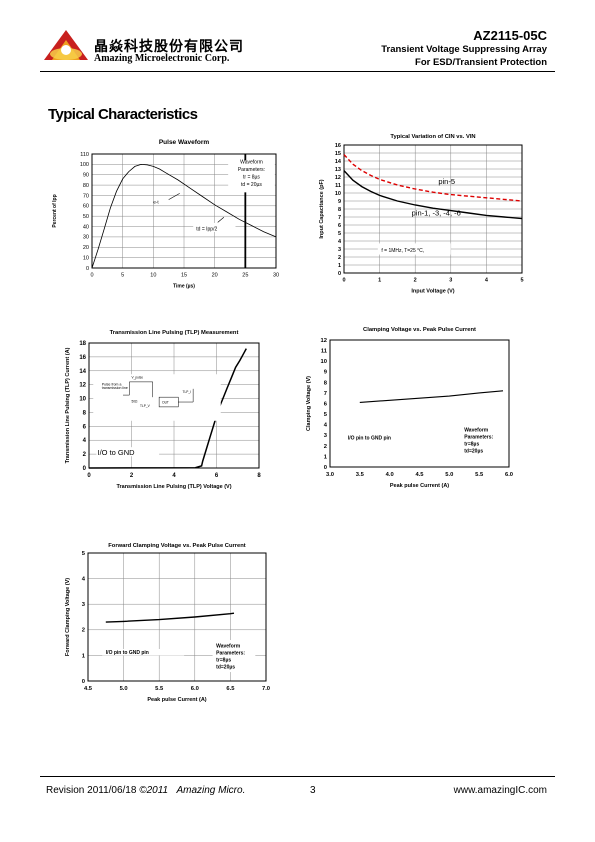 This screenshot has width=595, height=842. Describe the element at coordinates (266, 689) in the screenshot. I see `x-tick-label: 7.0` at that location.